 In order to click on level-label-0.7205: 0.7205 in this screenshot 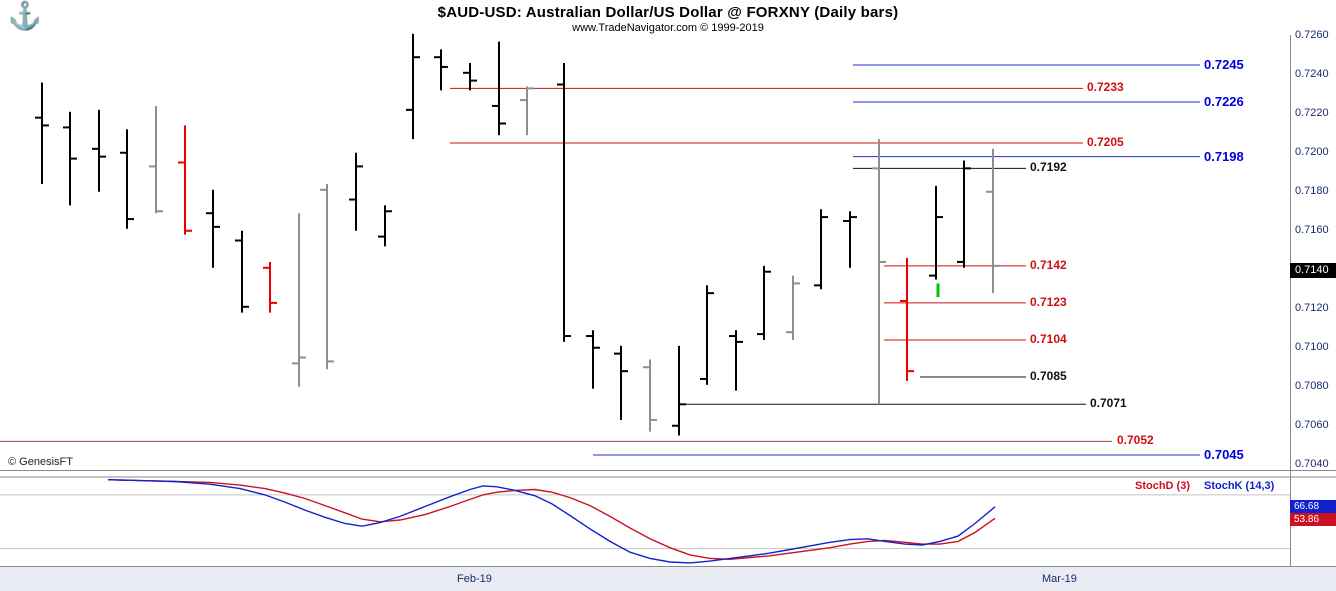, I will do `click(1105, 142)`.